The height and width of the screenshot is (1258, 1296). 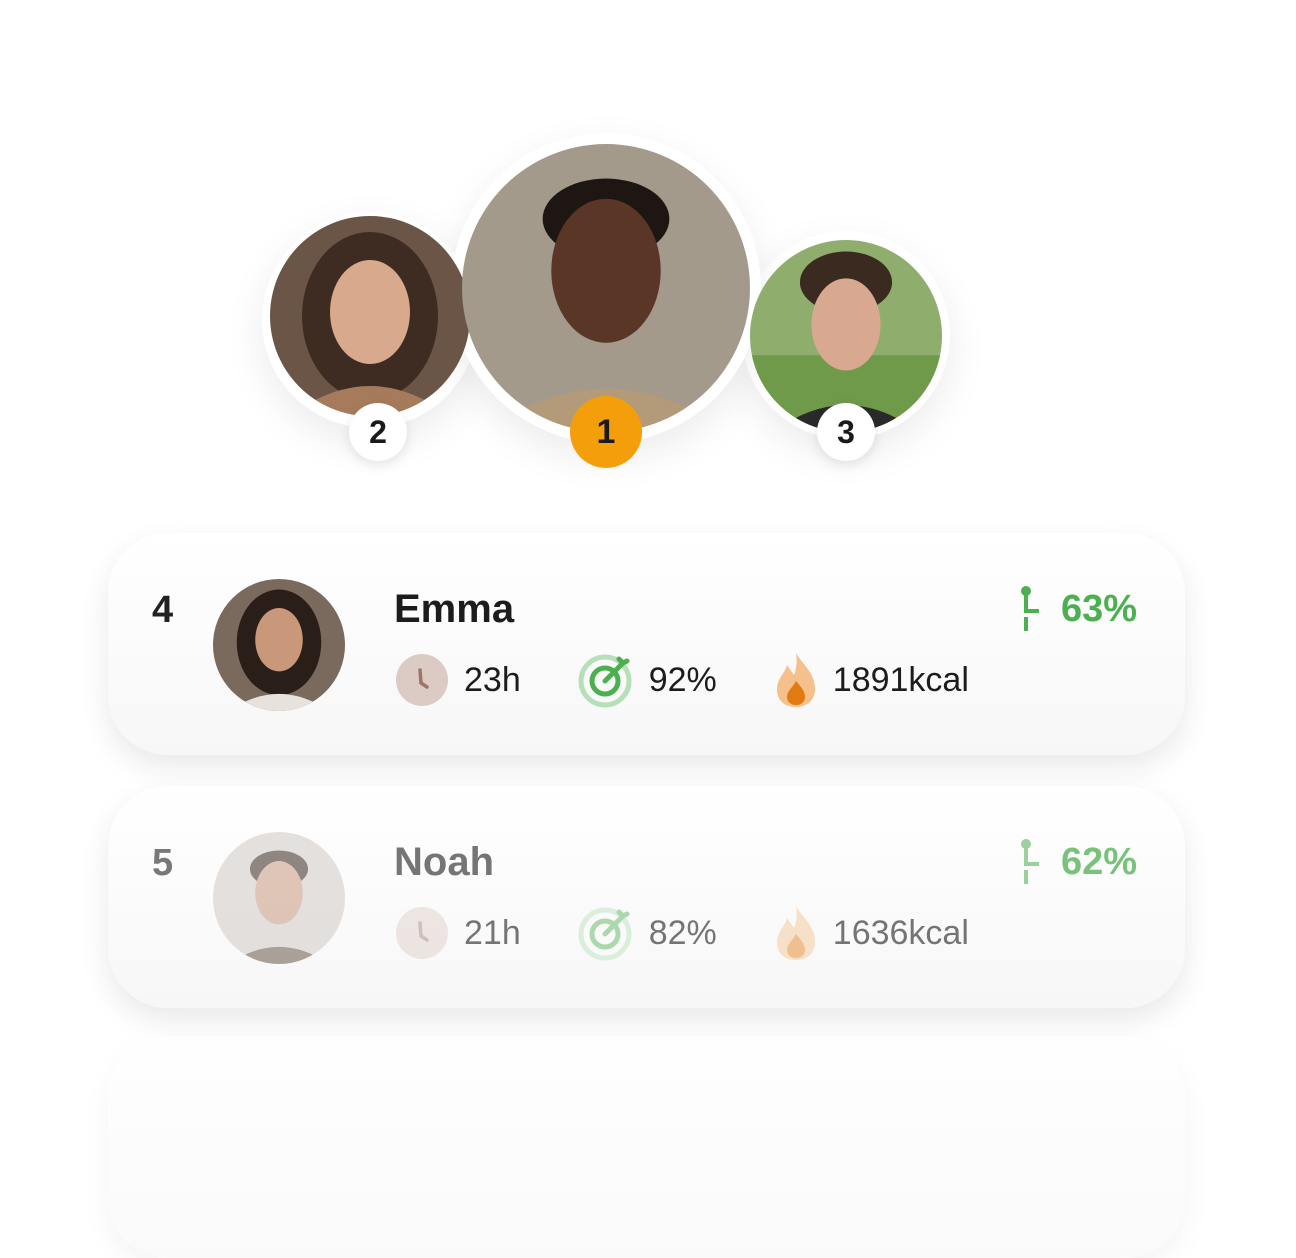 What do you see at coordinates (846, 432) in the screenshot?
I see `rank-badge-3: 3` at bounding box center [846, 432].